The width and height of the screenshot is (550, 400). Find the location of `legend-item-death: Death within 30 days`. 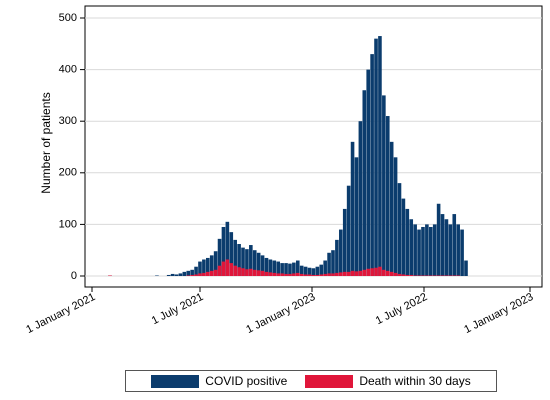

legend-item-death: Death within 30 days is located at coordinates (388, 381).